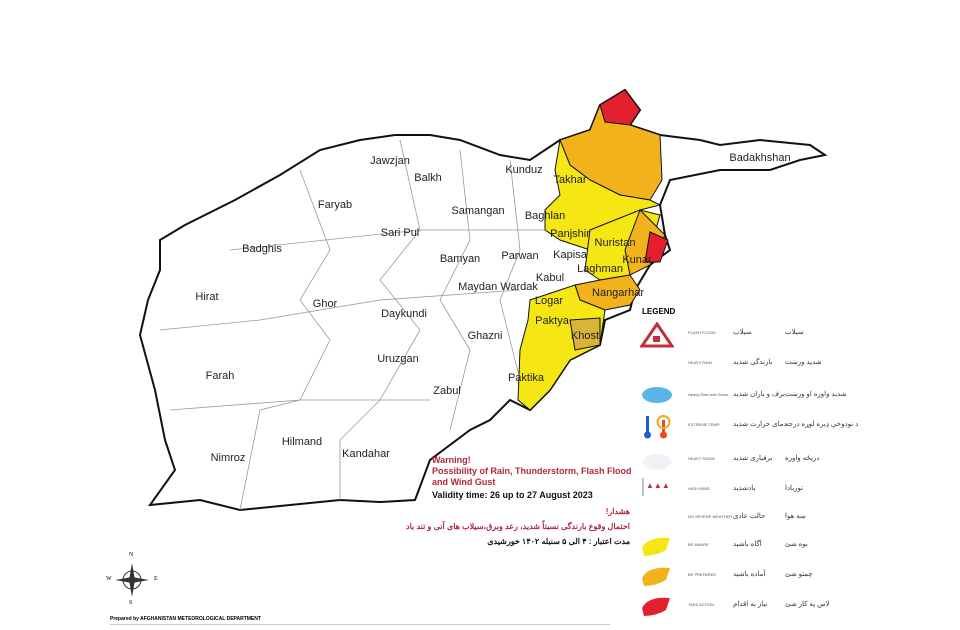 The height and width of the screenshot is (630, 960). I want to click on province-label: Sari Pul, so click(400, 233).